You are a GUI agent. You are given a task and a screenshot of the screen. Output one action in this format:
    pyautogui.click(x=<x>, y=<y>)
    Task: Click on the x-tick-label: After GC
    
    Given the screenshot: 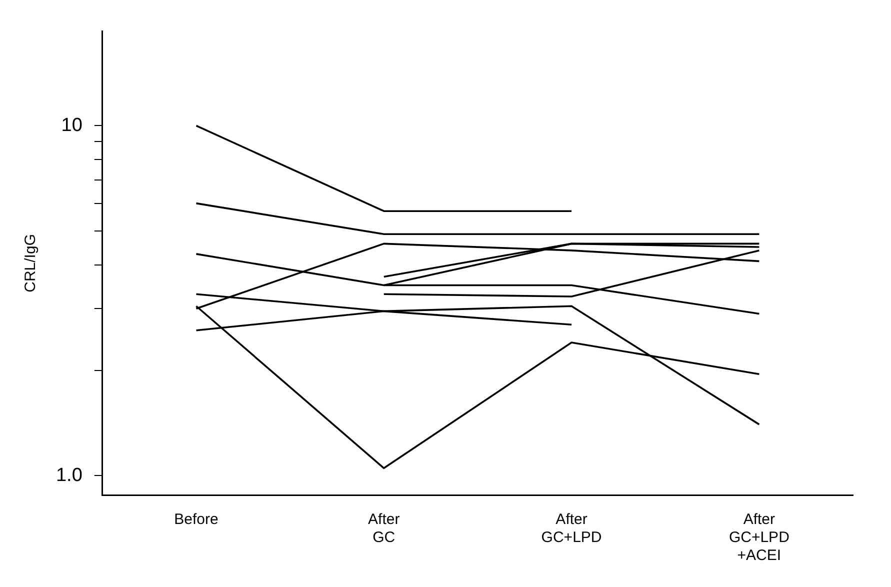 What is the action you would take?
    pyautogui.click(x=384, y=528)
    